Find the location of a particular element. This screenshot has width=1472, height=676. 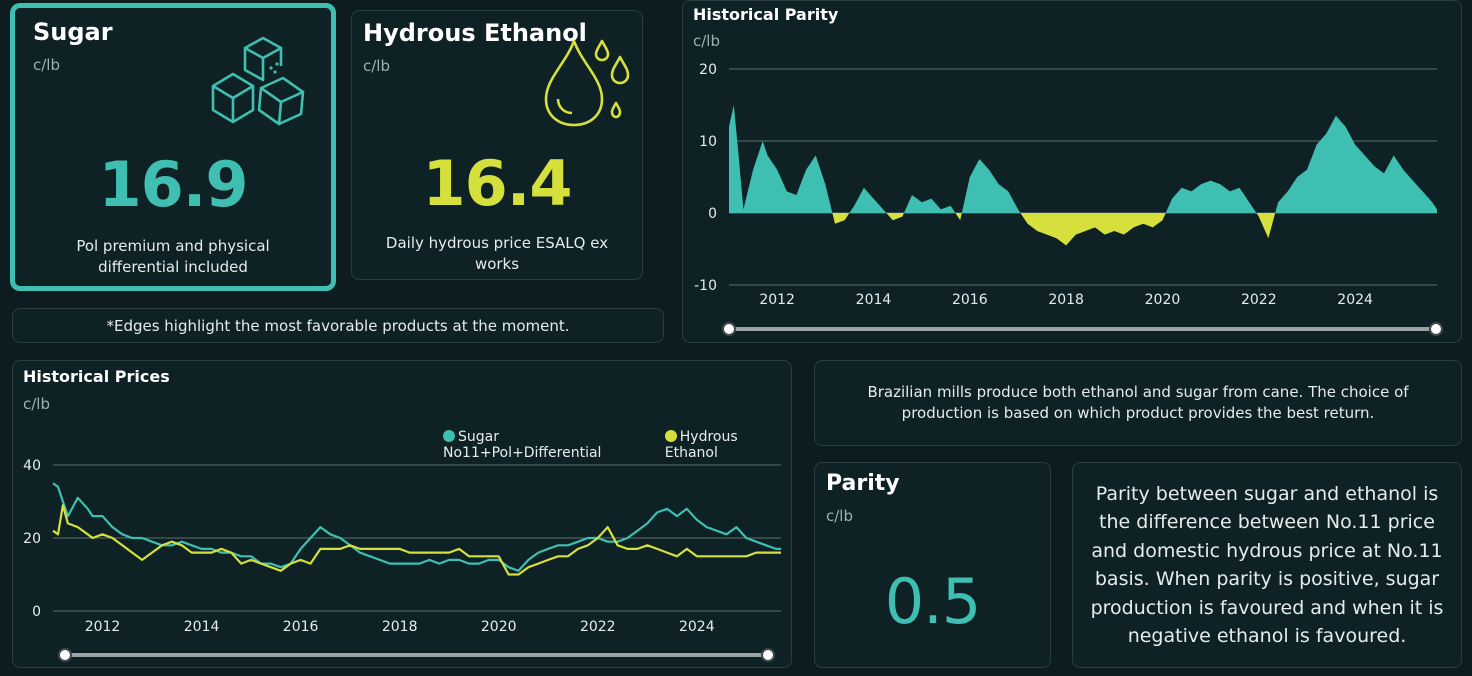

parity-unit: c/lb is located at coordinates (839, 516).